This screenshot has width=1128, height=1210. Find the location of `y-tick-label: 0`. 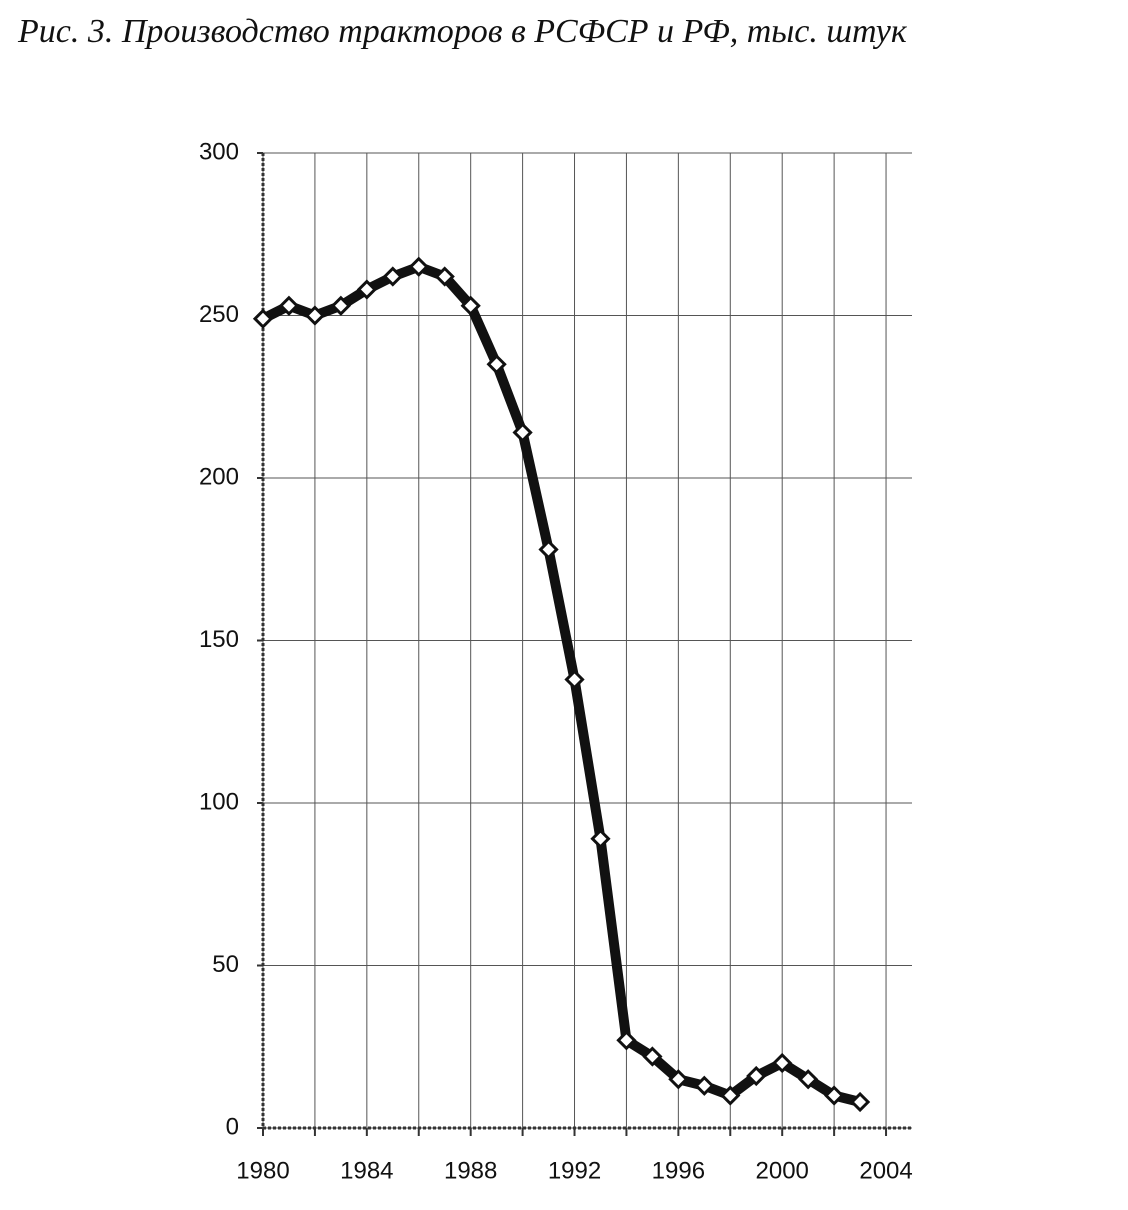

y-tick-label: 0 is located at coordinates (232, 1126).